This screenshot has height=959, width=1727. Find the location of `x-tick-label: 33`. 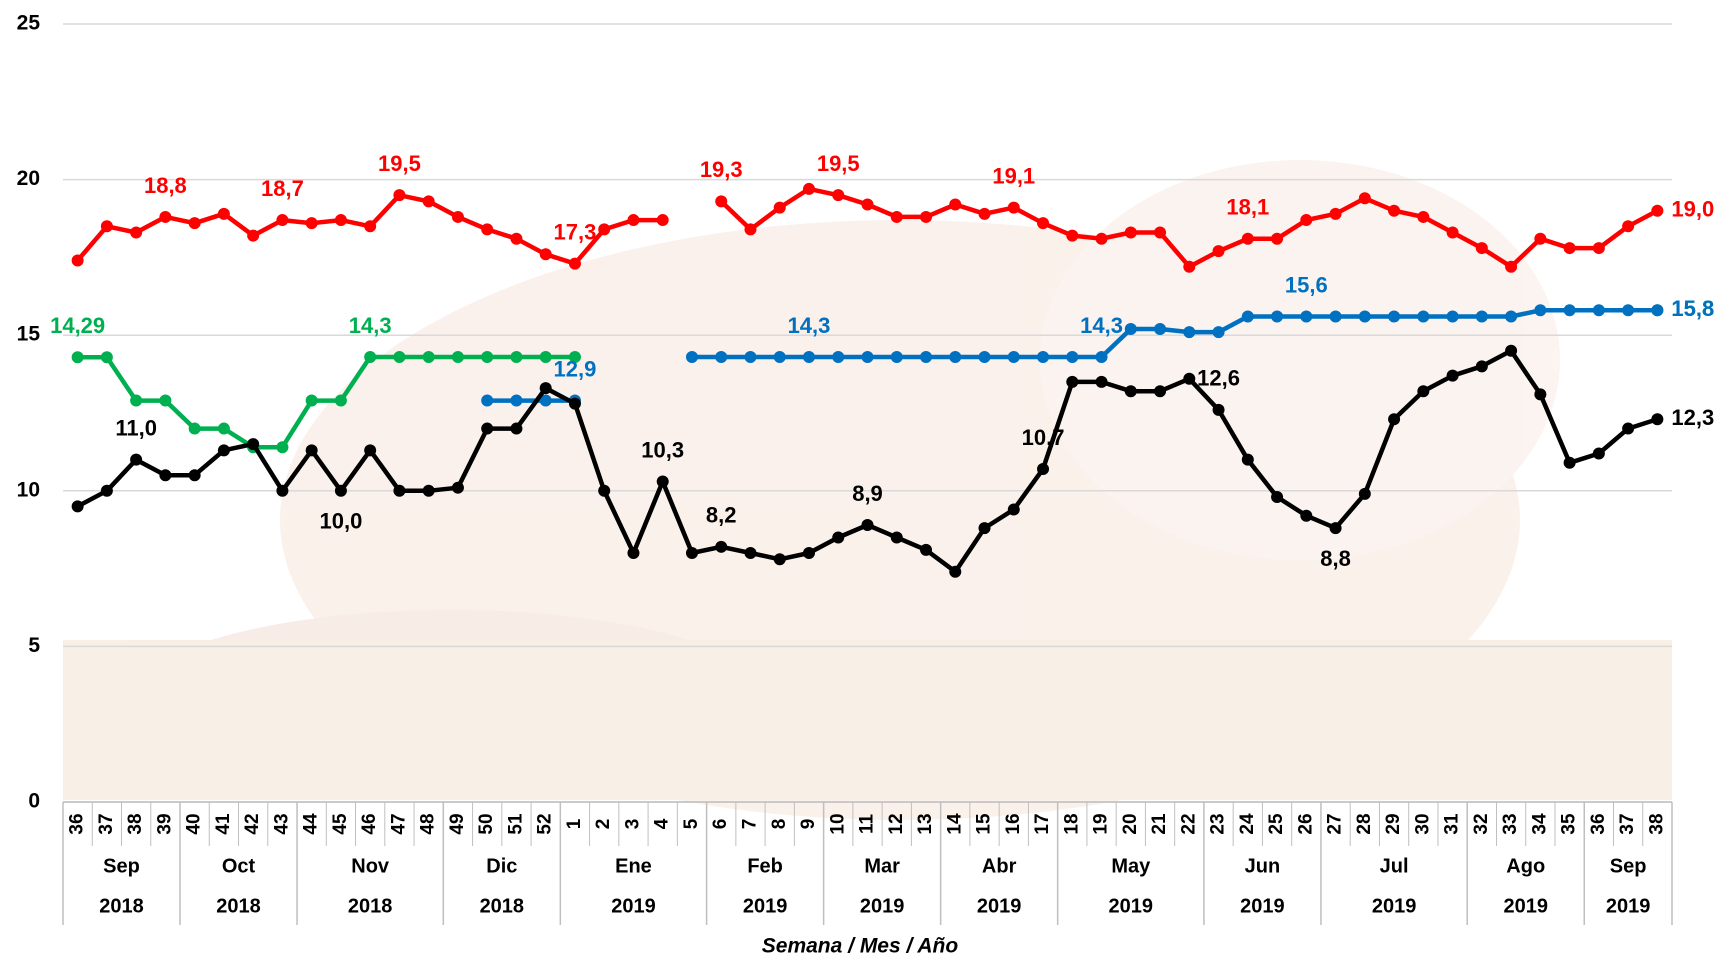

x-tick-label: 33 is located at coordinates (1510, 823).